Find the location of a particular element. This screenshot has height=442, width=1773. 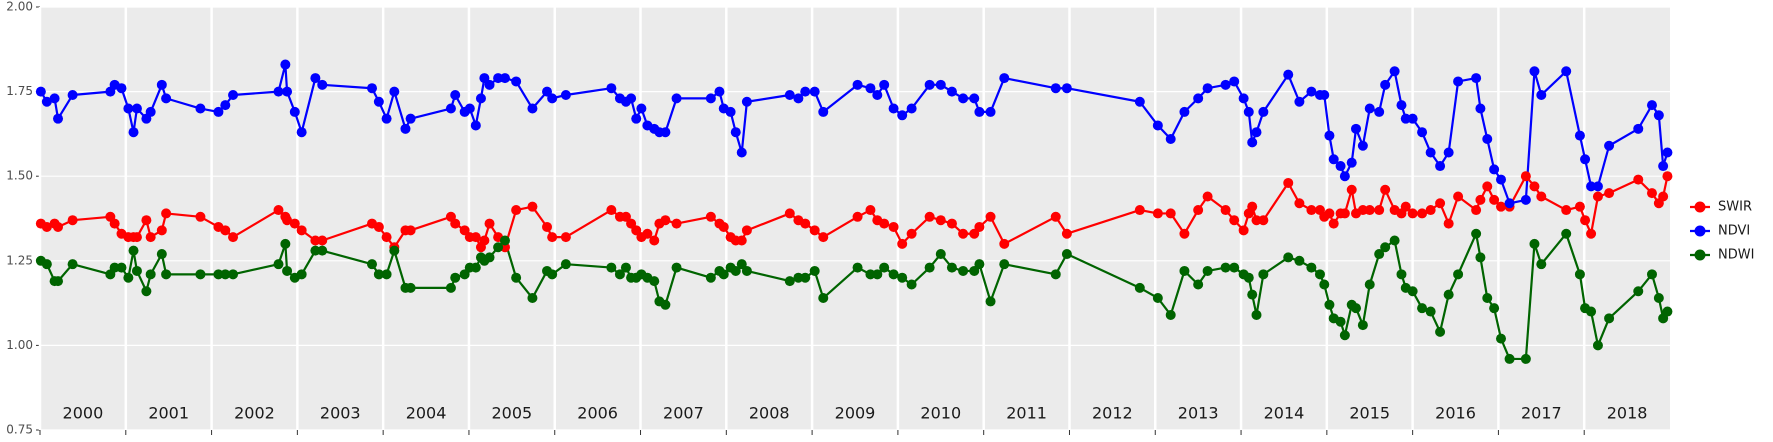

year-label: 2014 is located at coordinates (1284, 413).